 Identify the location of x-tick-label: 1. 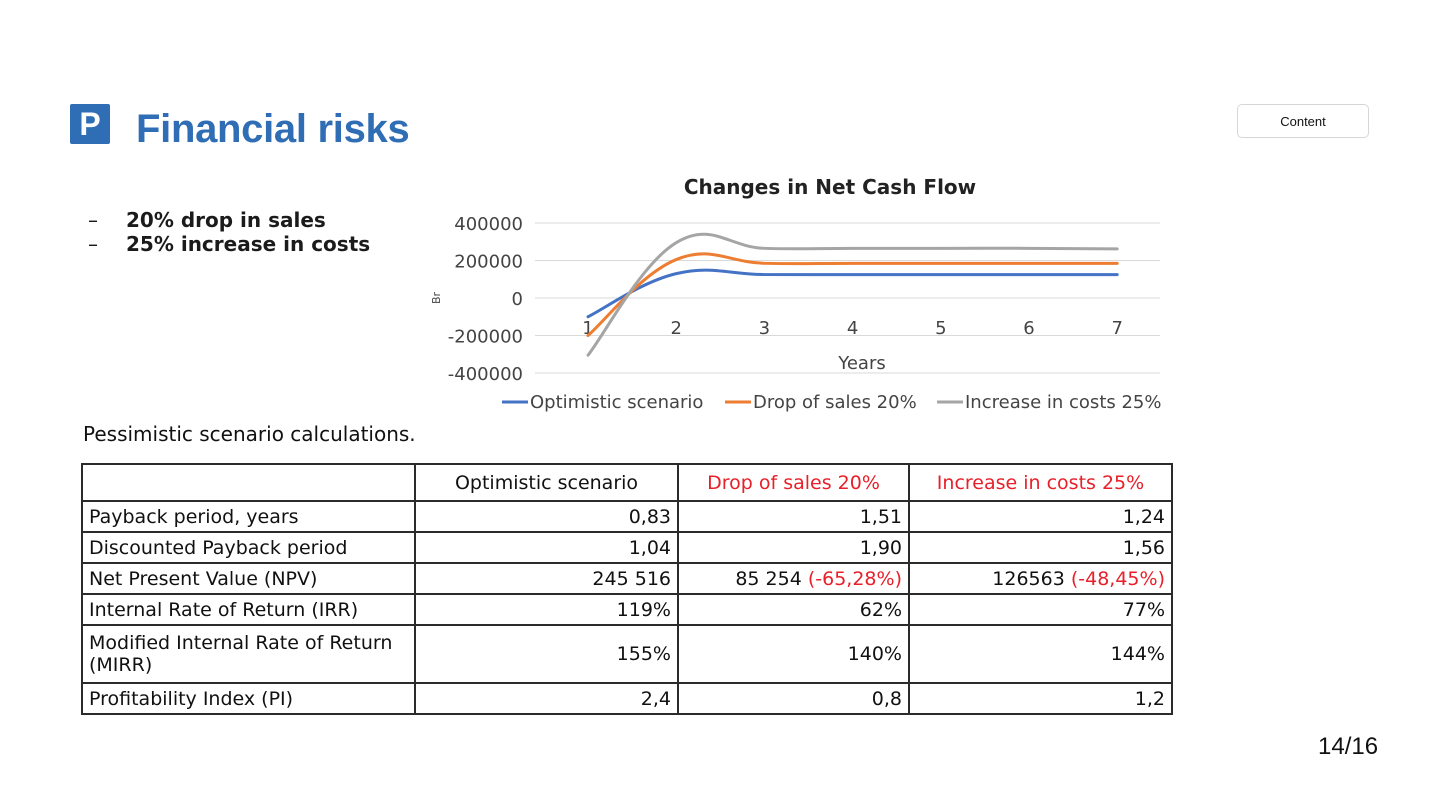
(587, 328).